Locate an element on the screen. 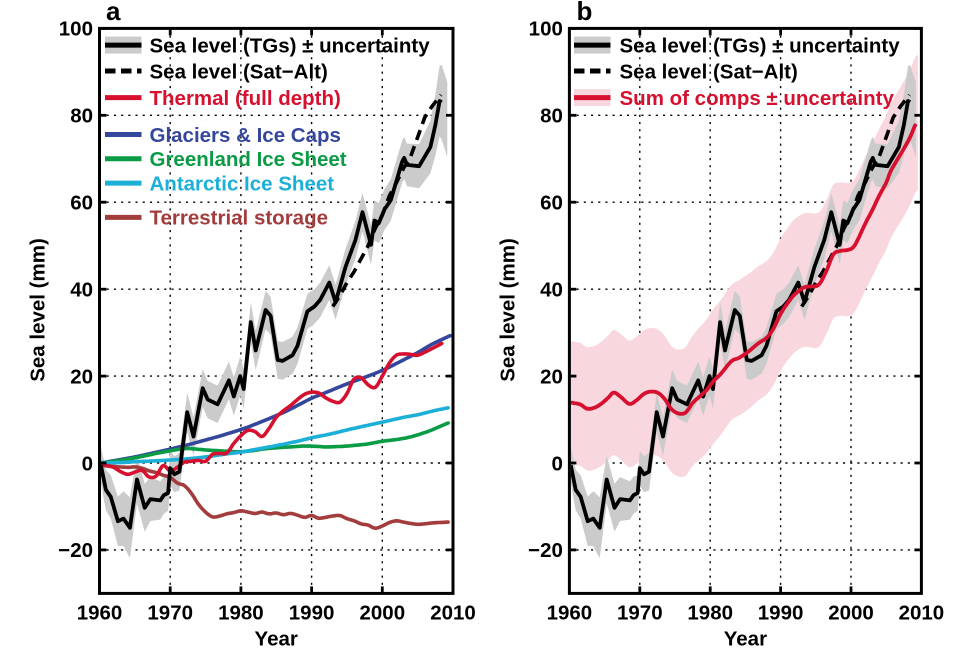 This screenshot has height=662, width=973. svg-text: Antarctic Ice Sheet is located at coordinates (242, 183).